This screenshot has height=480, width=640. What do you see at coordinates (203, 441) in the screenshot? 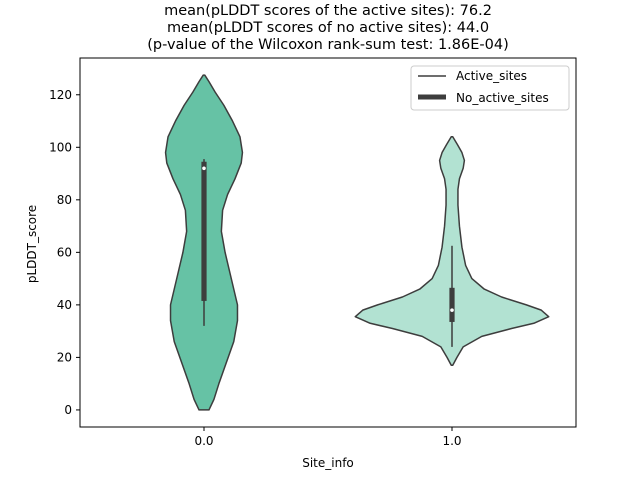
I see `x-tick-label: 0.0` at bounding box center [203, 441].